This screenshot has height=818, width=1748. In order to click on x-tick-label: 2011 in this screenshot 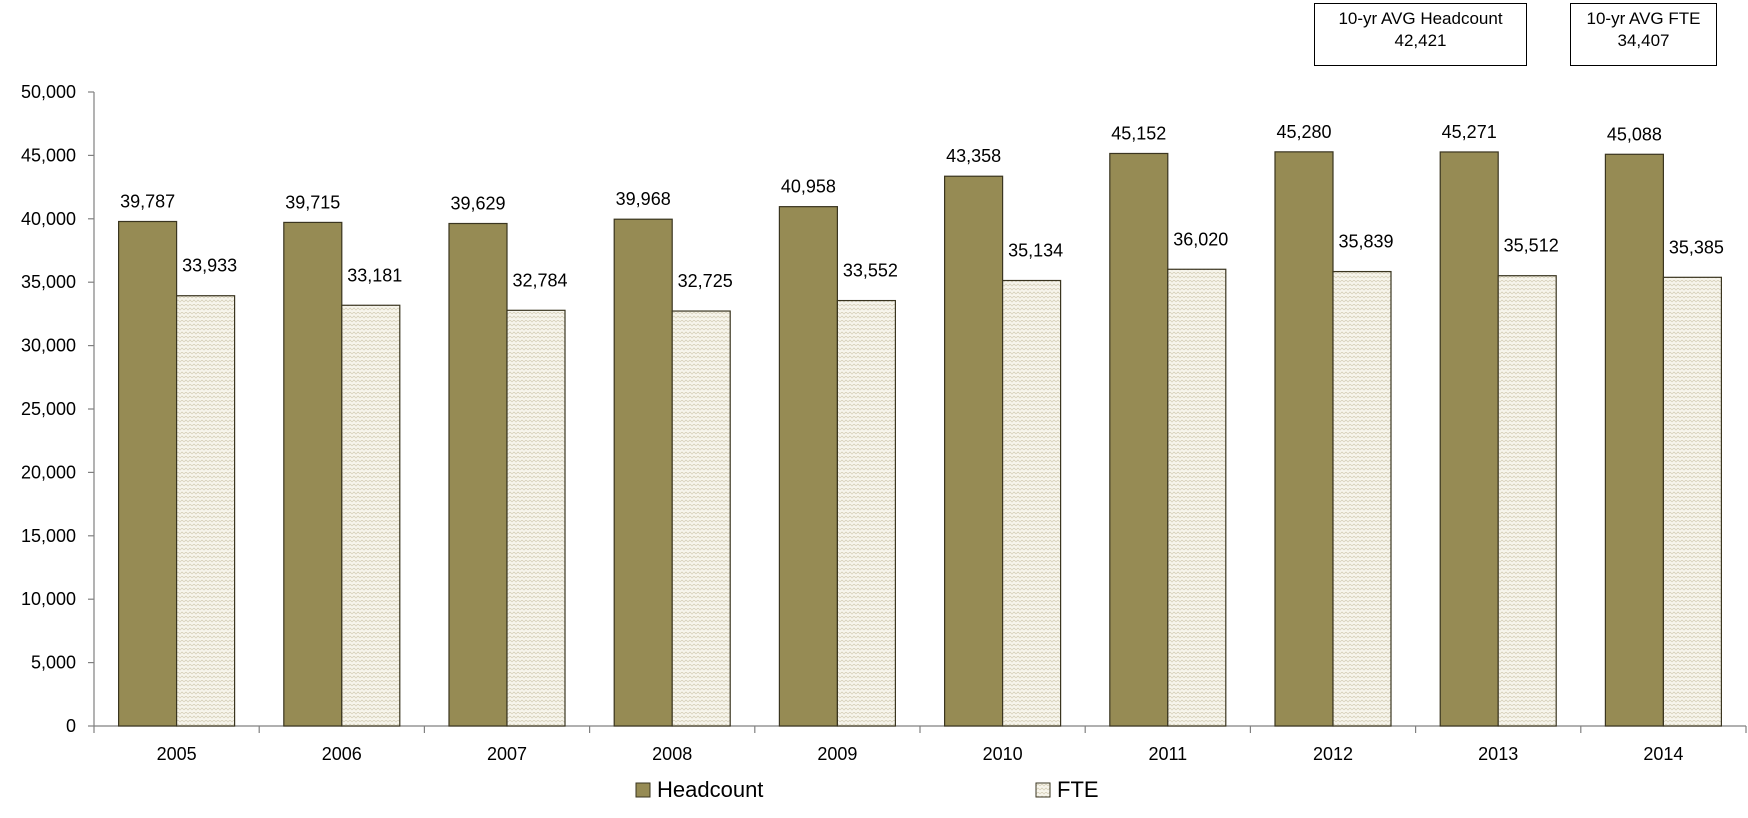, I will do `click(1167, 754)`.